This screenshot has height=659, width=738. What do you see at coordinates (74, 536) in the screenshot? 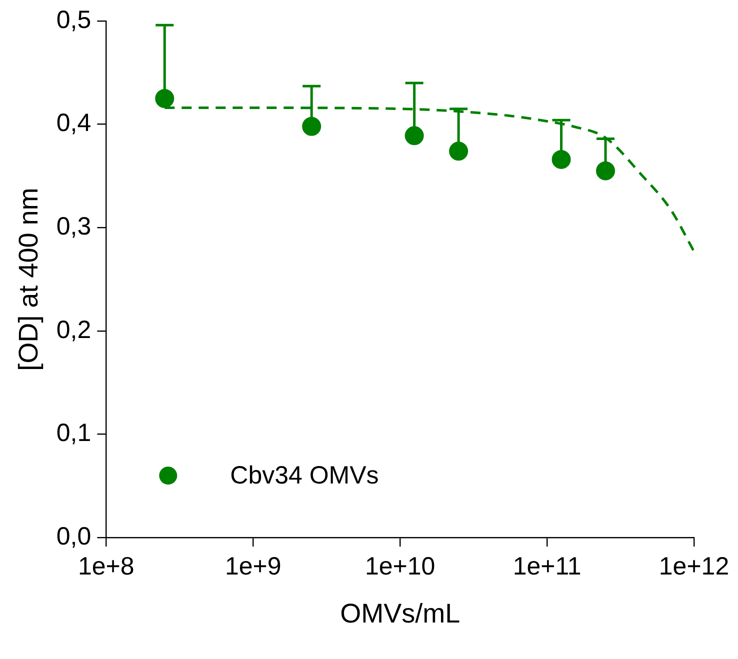
I see `y-tick-label: 0,0` at bounding box center [74, 536].